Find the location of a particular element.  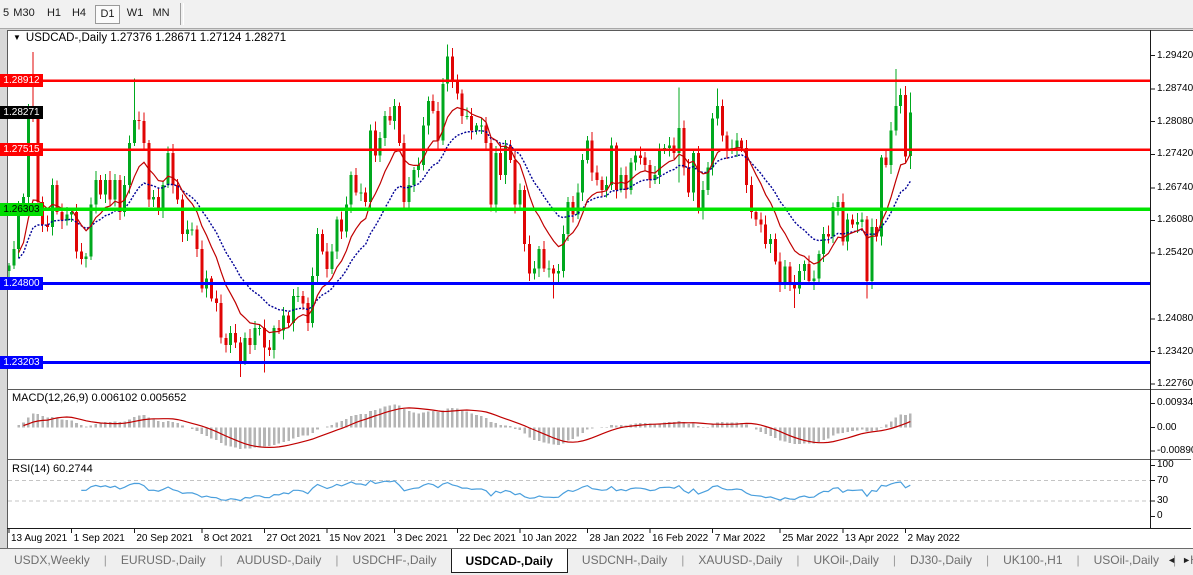

price-axis-label: 1.28740 is located at coordinates (1175, 89).